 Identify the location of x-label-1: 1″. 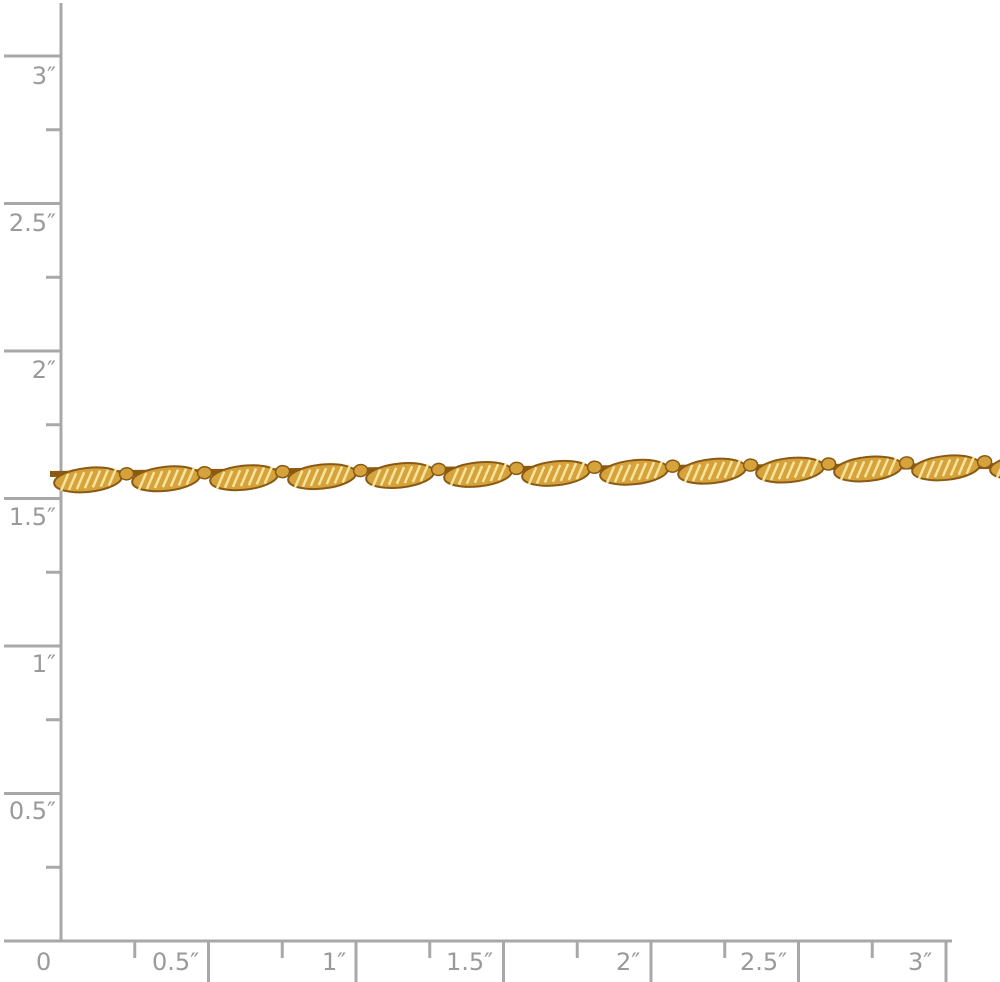
(334, 962).